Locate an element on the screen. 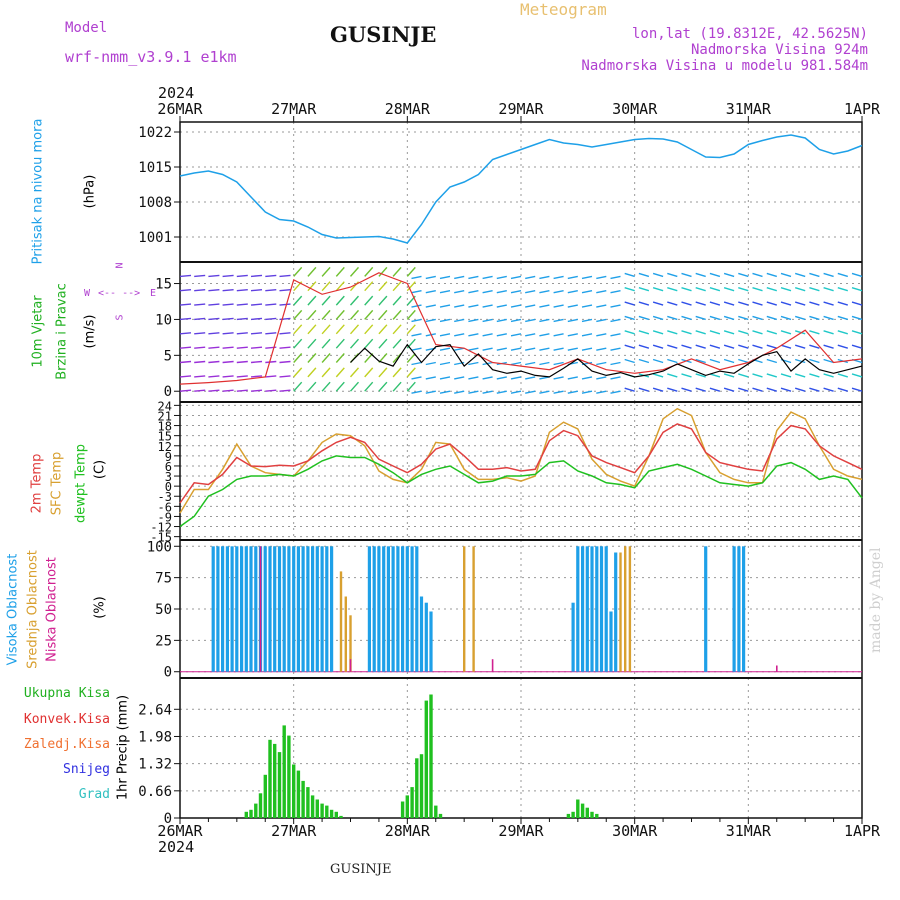 The width and height of the screenshot is (900, 900). compass-west: W is located at coordinates (87, 293).